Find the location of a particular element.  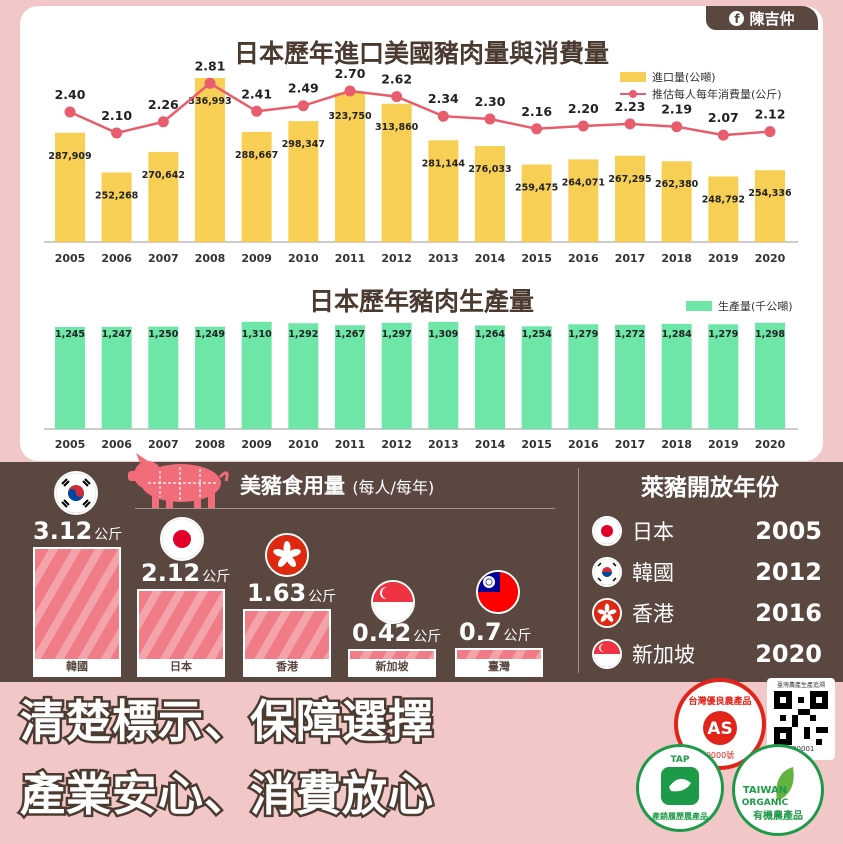

qr-code-icon: 臺灣農產生產追溯 000001 is located at coordinates (801, 719).